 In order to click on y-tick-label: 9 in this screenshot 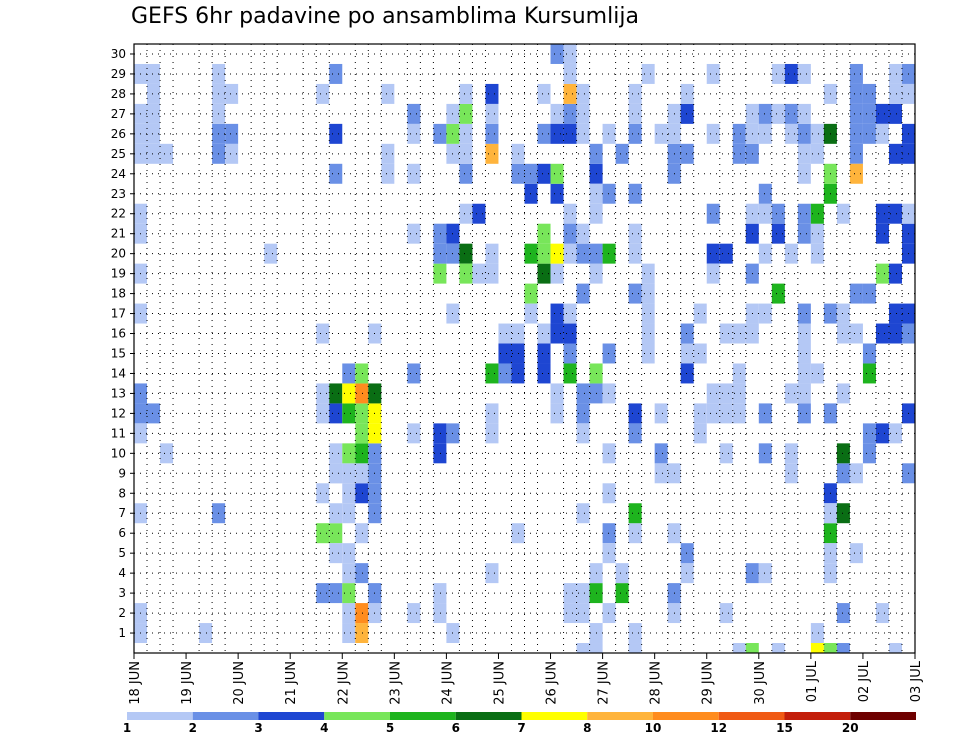, I will do `click(122, 473)`.